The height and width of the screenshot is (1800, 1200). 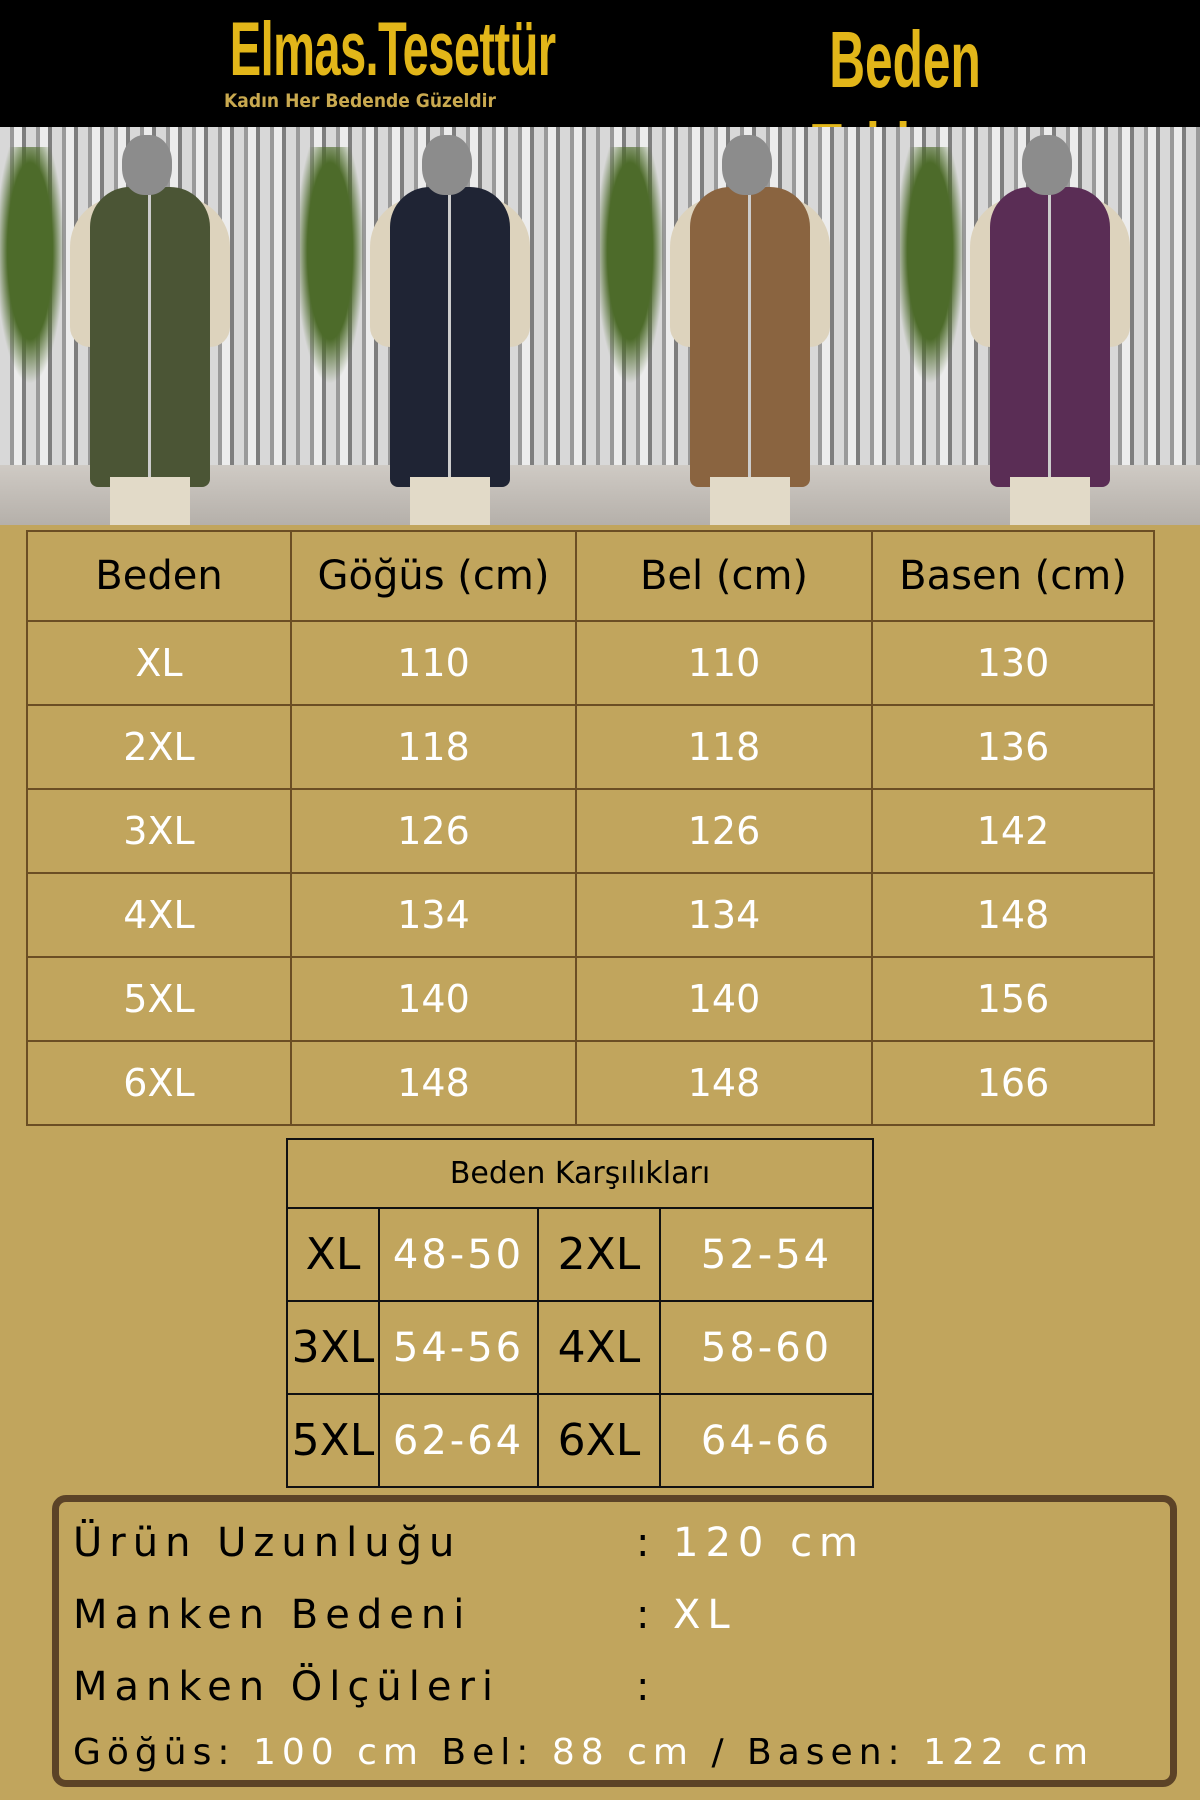 I want to click on range-cell: 54-56, so click(x=458, y=1347).